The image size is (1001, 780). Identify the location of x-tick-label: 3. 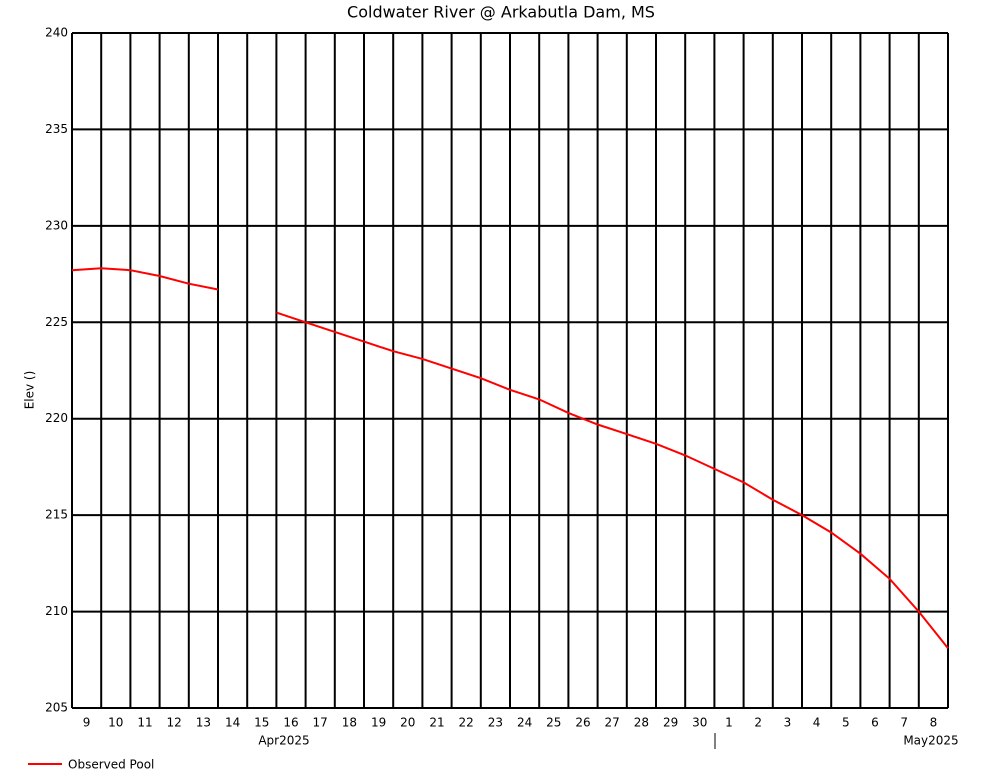
(788, 723).